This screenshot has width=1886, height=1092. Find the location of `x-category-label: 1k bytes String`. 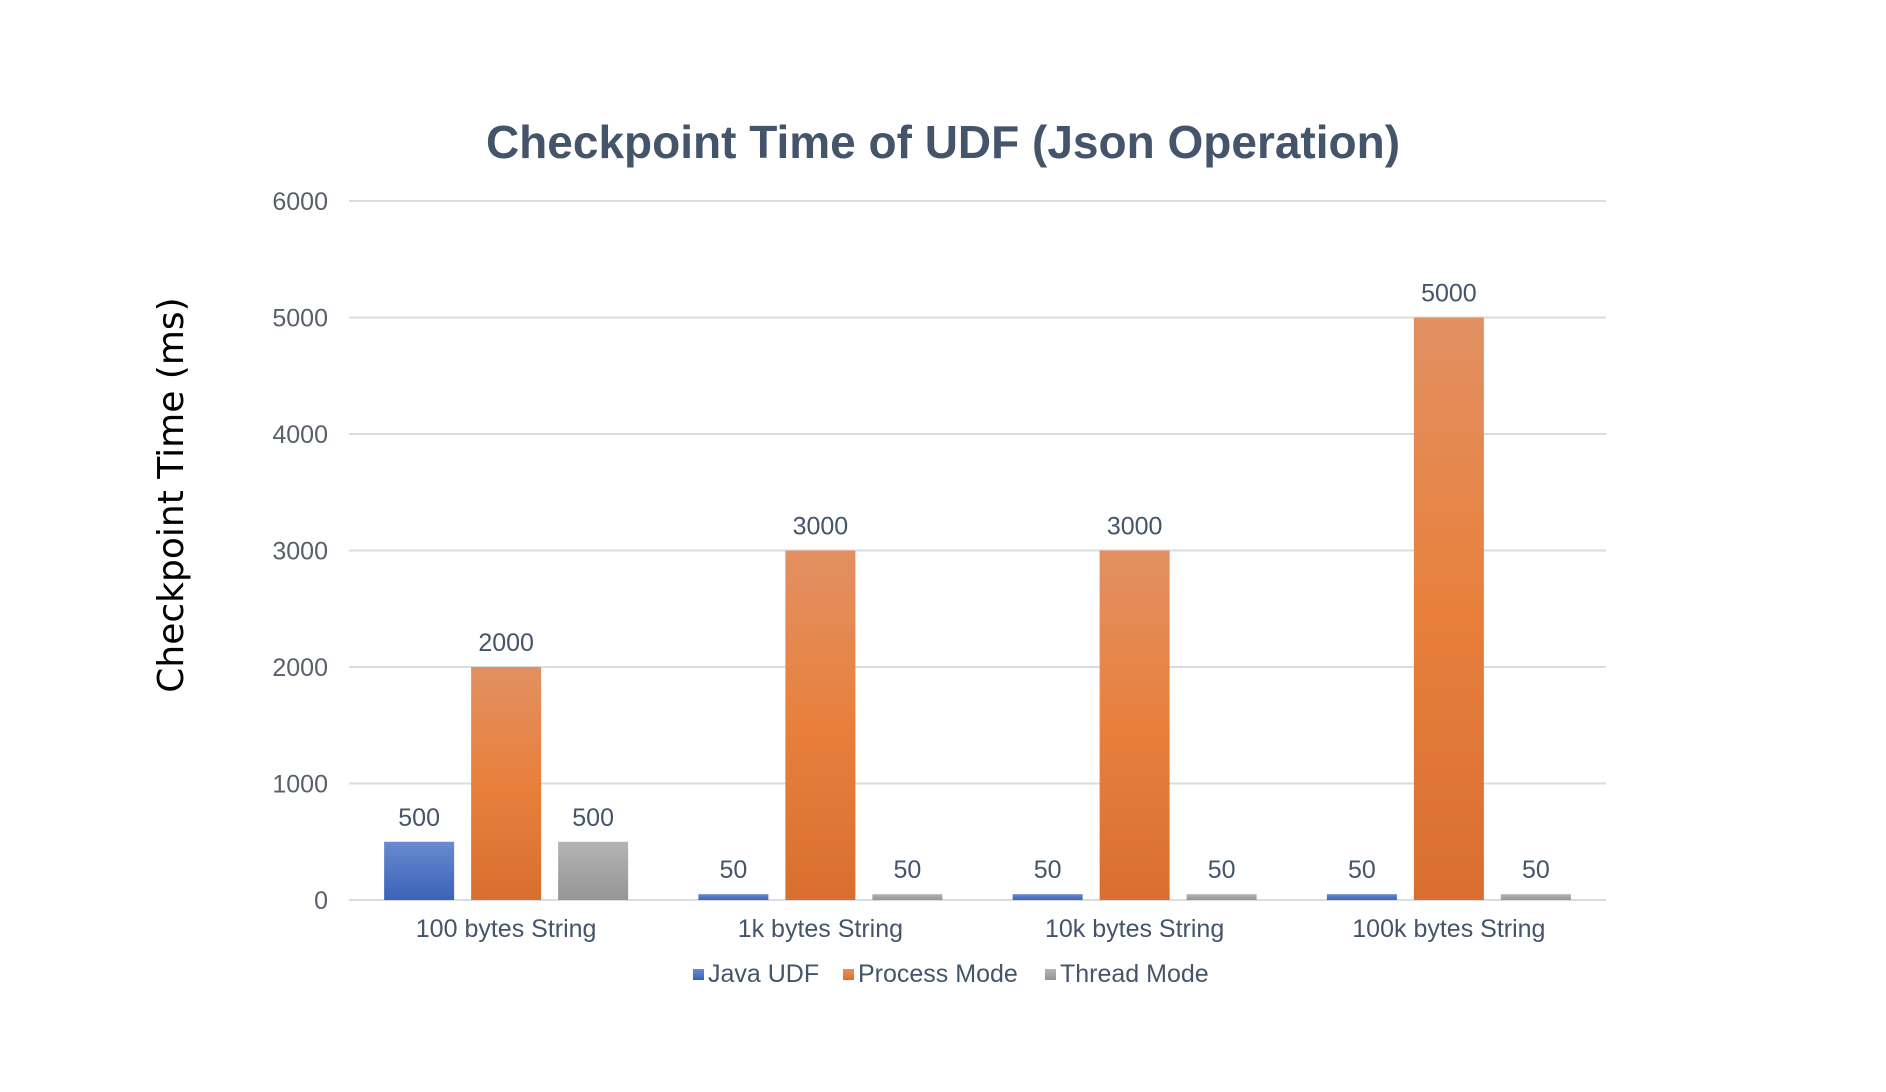

x-category-label: 1k bytes String is located at coordinates (820, 929).